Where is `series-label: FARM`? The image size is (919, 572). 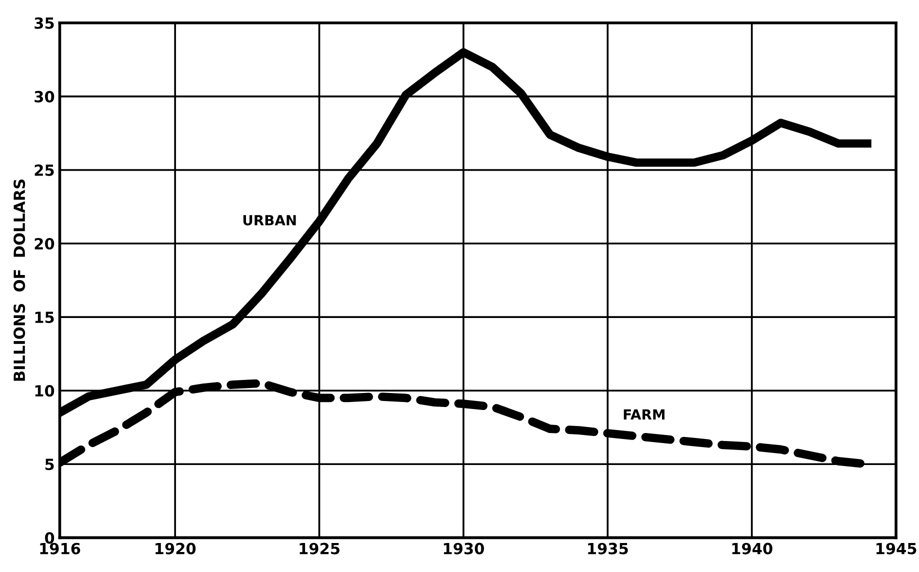 series-label: FARM is located at coordinates (644, 414).